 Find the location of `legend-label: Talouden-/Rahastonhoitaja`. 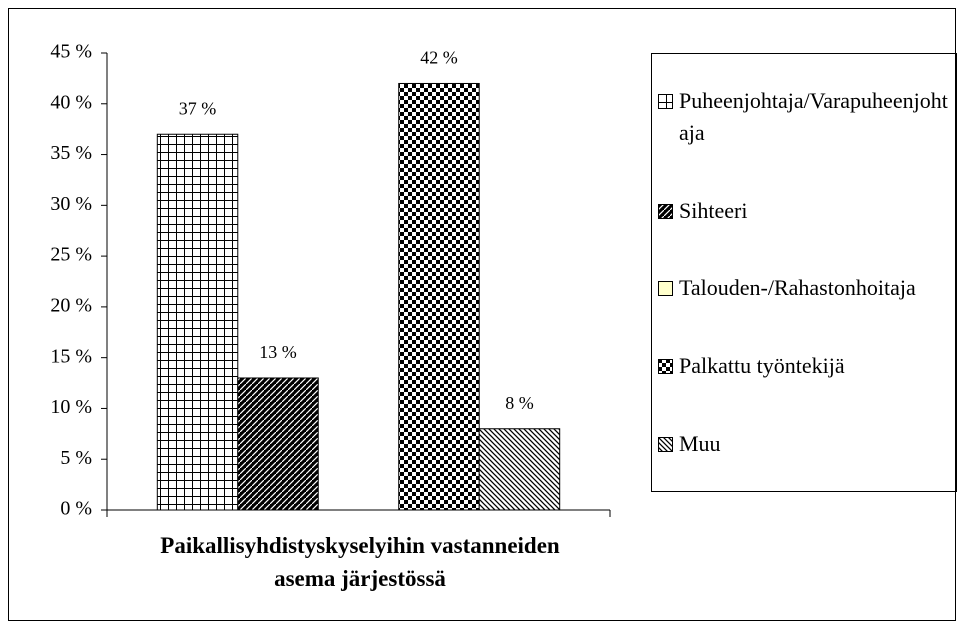

legend-label: Talouden-/Rahastonhoitaja is located at coordinates (797, 288).